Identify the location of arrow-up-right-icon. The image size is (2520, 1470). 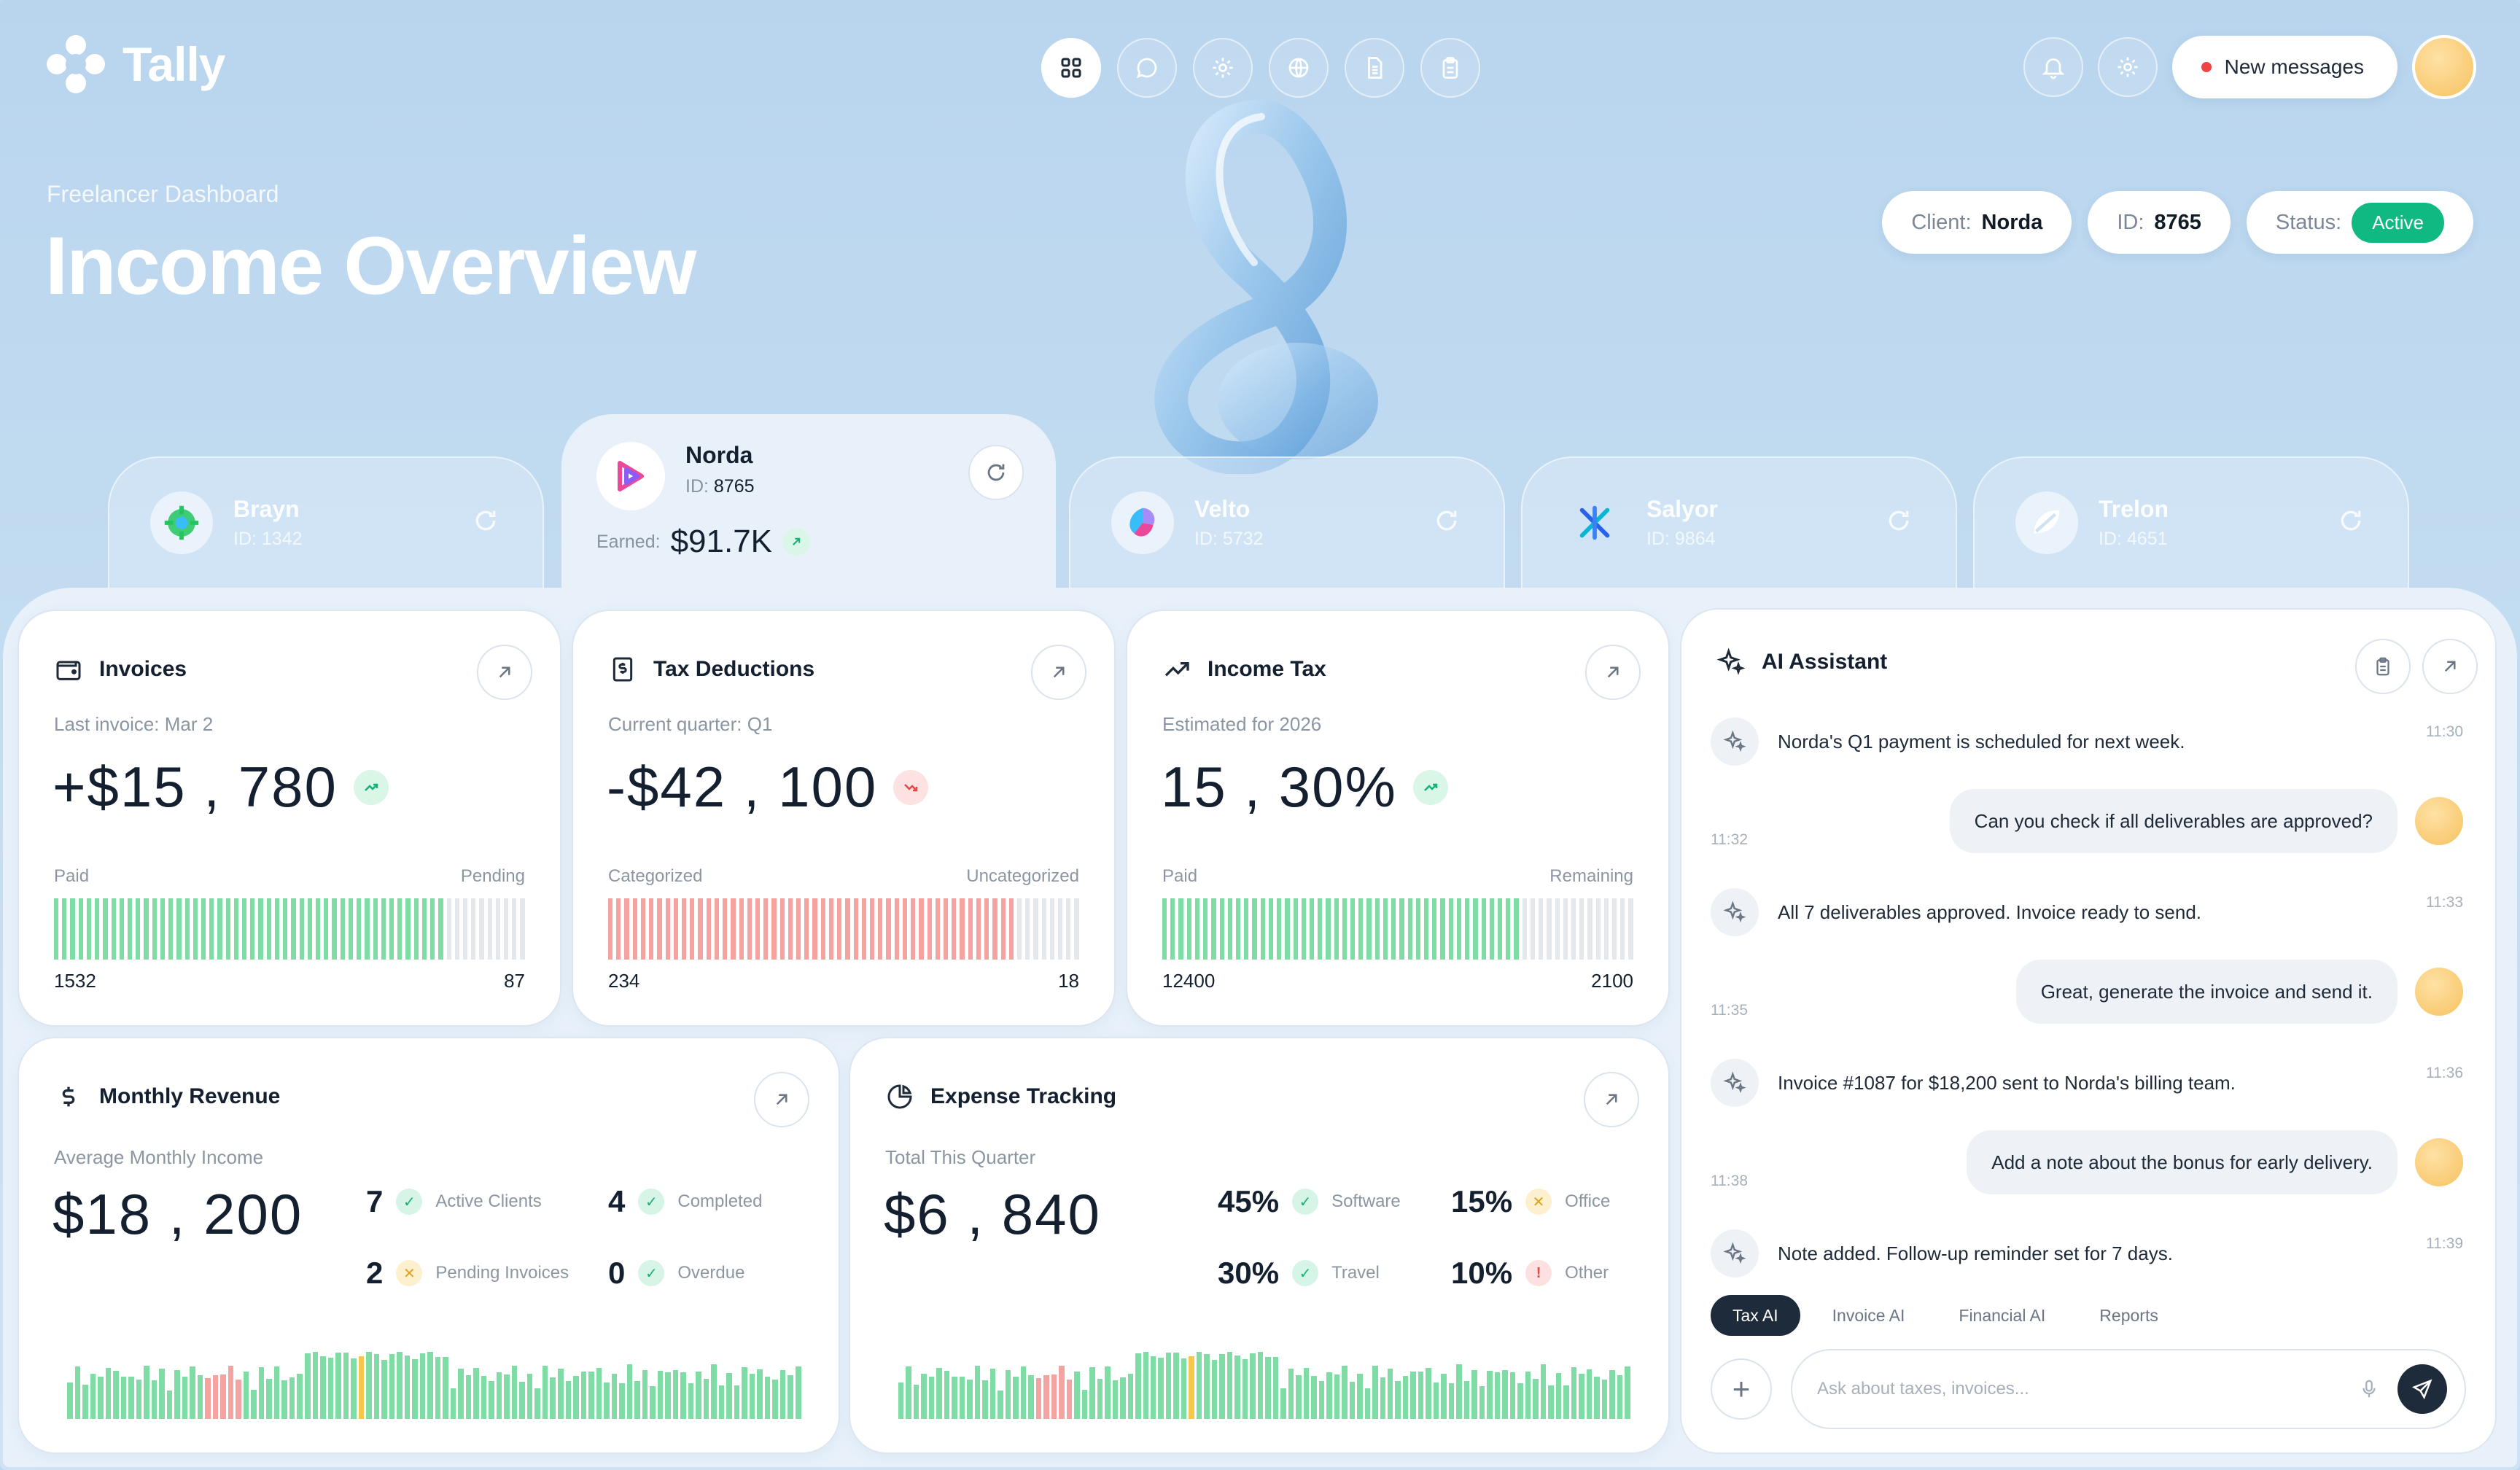
(1059, 672).